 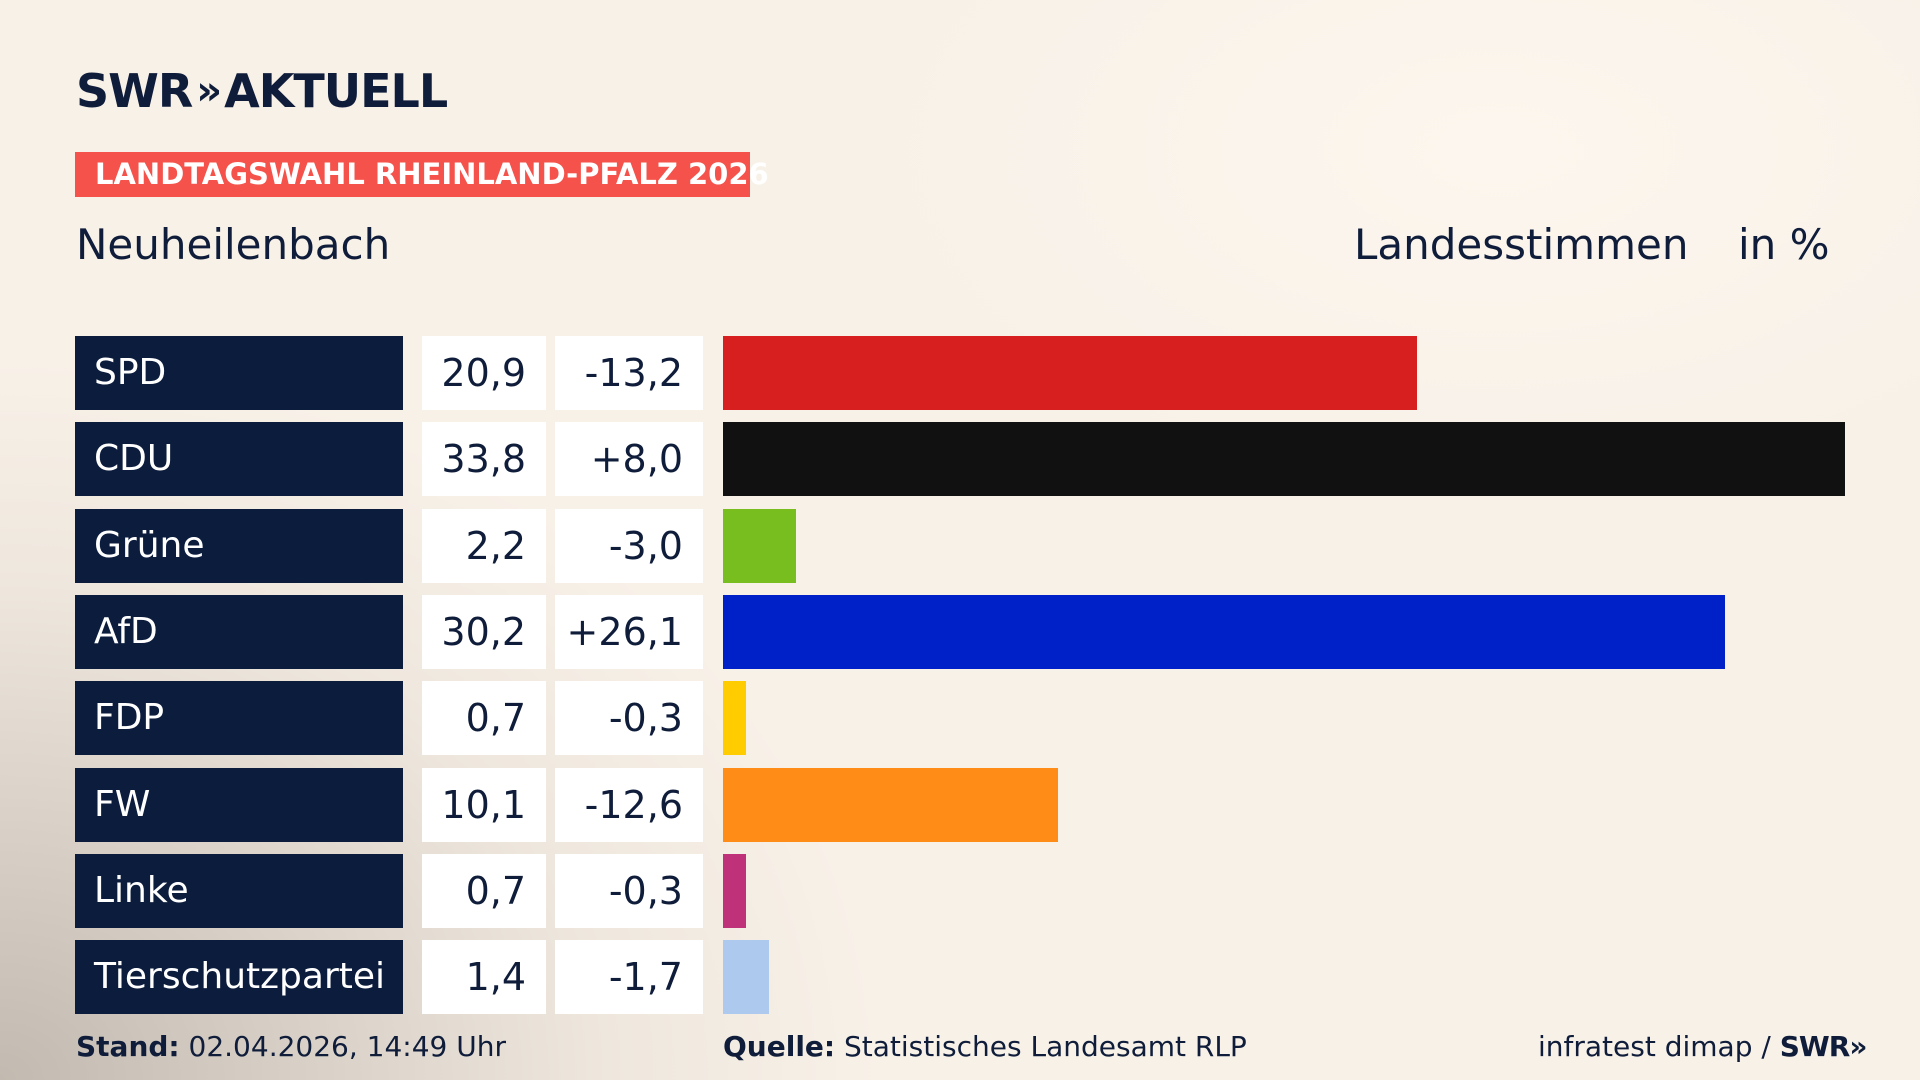 I want to click on vote-share-change: -12,6, so click(x=629, y=804).